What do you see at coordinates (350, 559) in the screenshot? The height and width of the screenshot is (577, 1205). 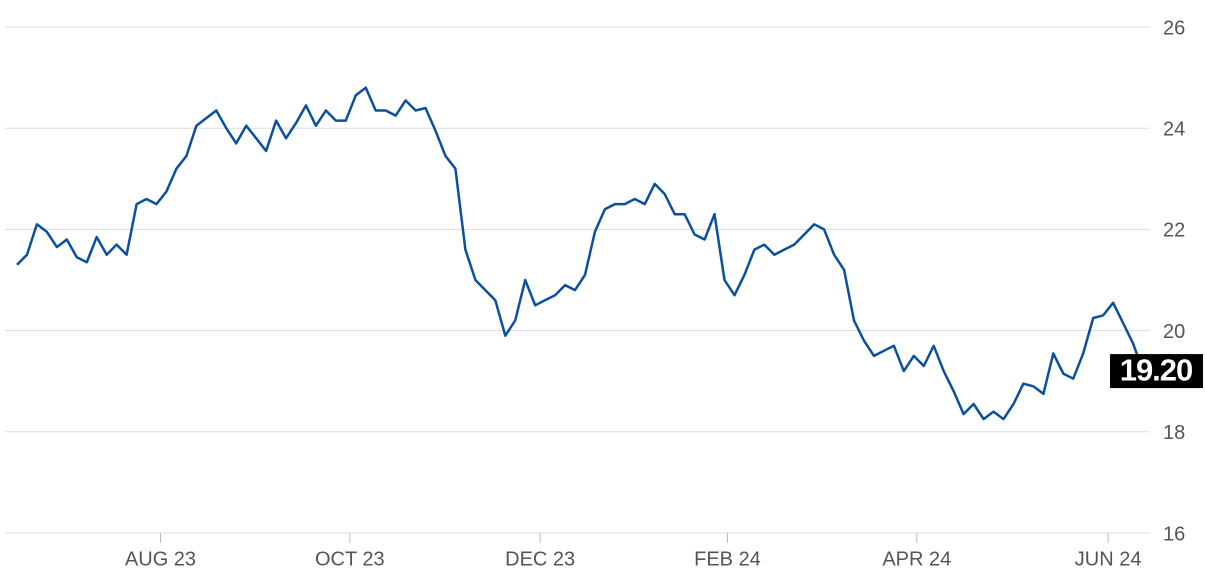 I see `x-tick-label: OCT 23` at bounding box center [350, 559].